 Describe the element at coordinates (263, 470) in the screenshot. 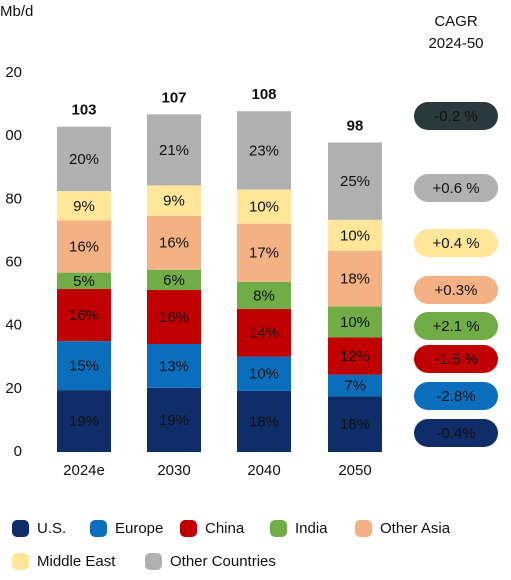

I see `x-tick-label: 2040` at that location.